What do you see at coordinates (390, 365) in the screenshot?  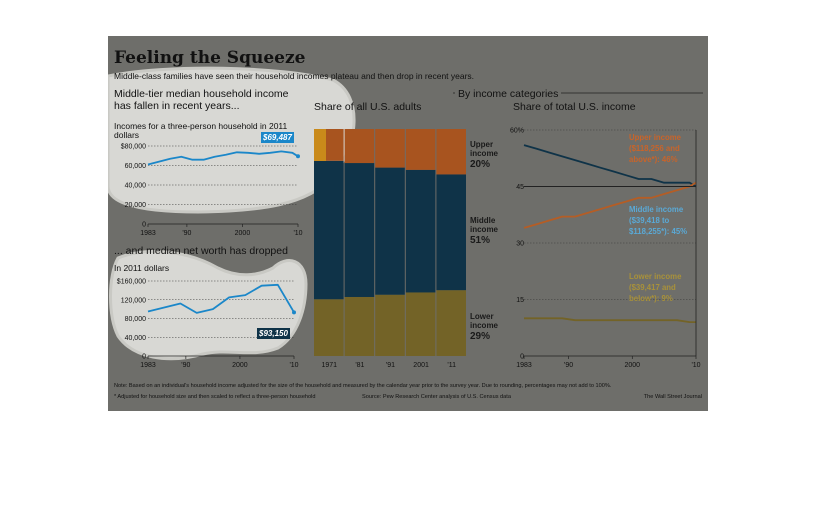 I see `adults-xtick-label: '91` at bounding box center [390, 365].